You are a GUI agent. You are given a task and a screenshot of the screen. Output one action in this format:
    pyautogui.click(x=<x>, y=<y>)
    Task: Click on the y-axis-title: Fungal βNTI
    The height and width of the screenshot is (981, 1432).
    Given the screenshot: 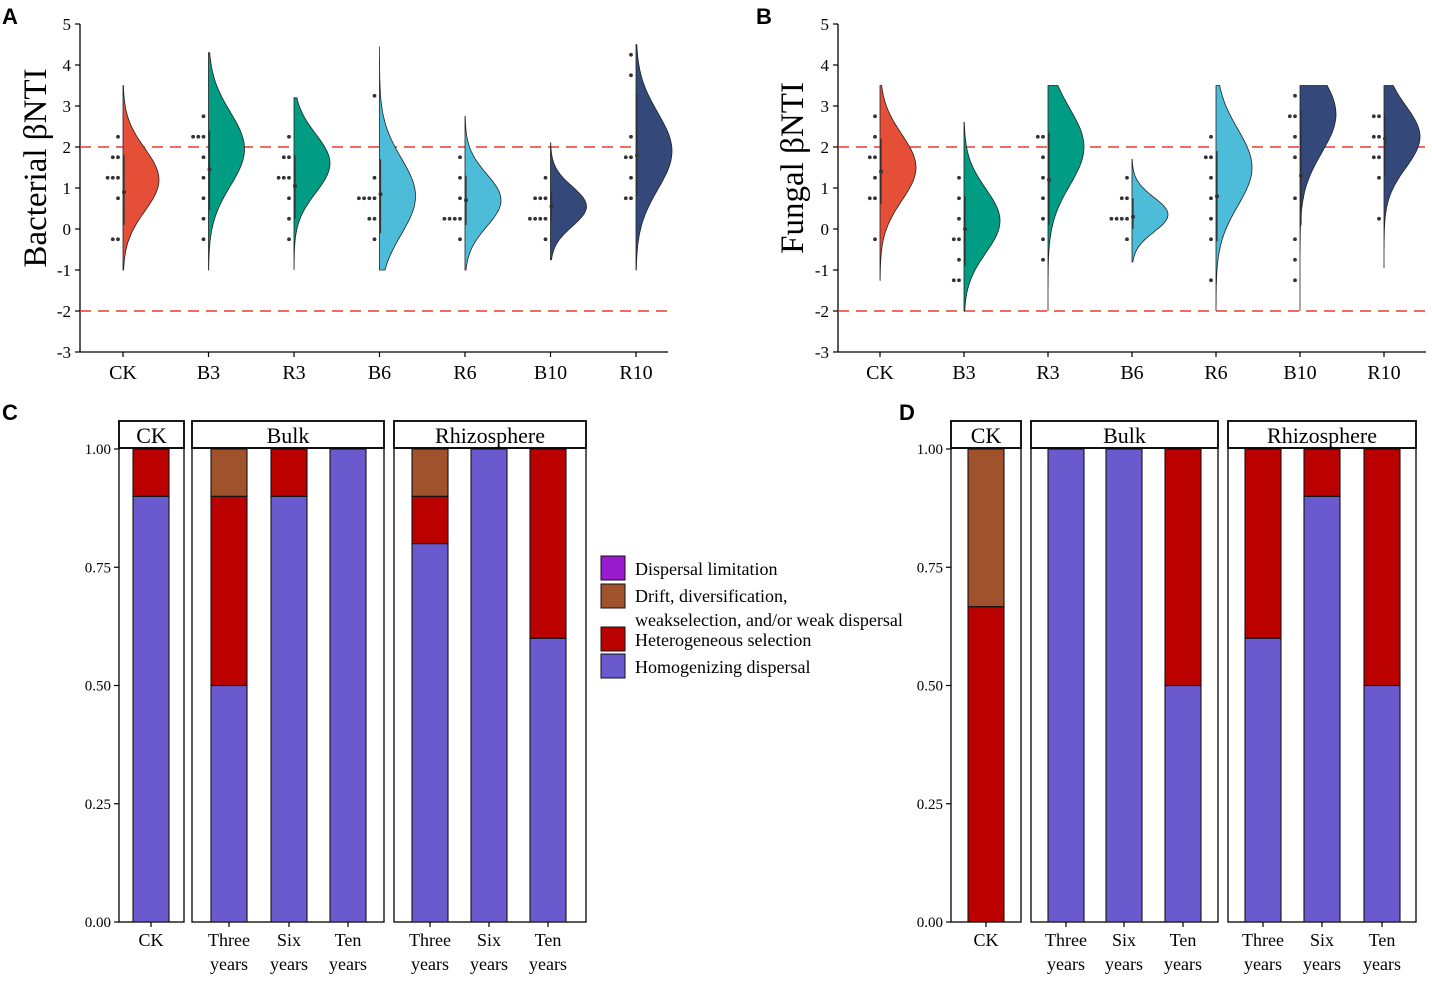 What is the action you would take?
    pyautogui.click(x=793, y=168)
    